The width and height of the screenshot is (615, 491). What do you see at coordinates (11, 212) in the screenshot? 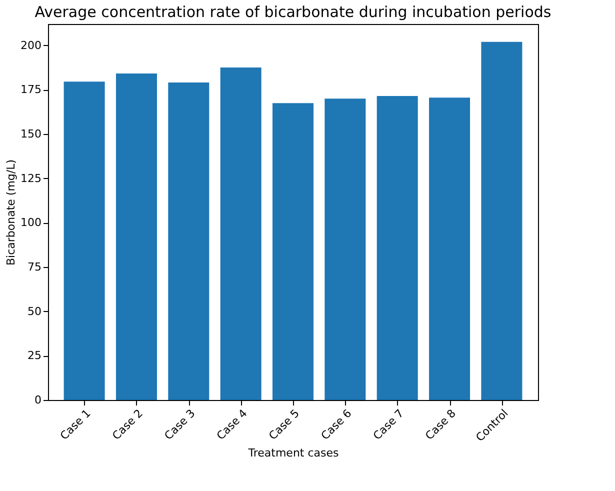
I see `y-axis-title: Bicarbonate (mg/L)` at bounding box center [11, 212].